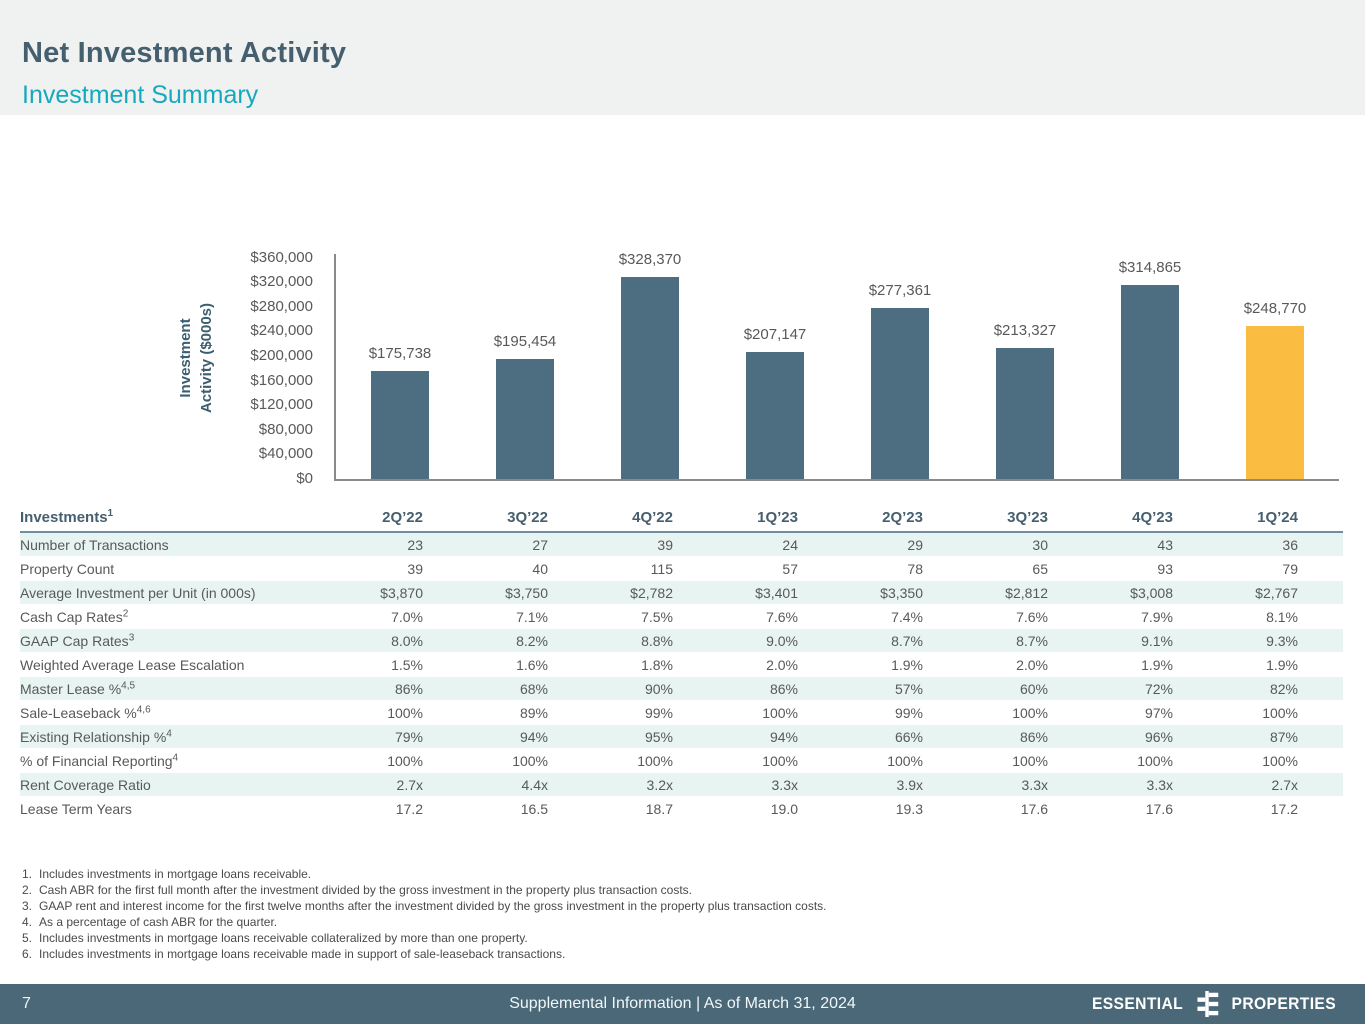 The width and height of the screenshot is (1365, 1024). I want to click on table-cell: 17.6, so click(1110, 808).